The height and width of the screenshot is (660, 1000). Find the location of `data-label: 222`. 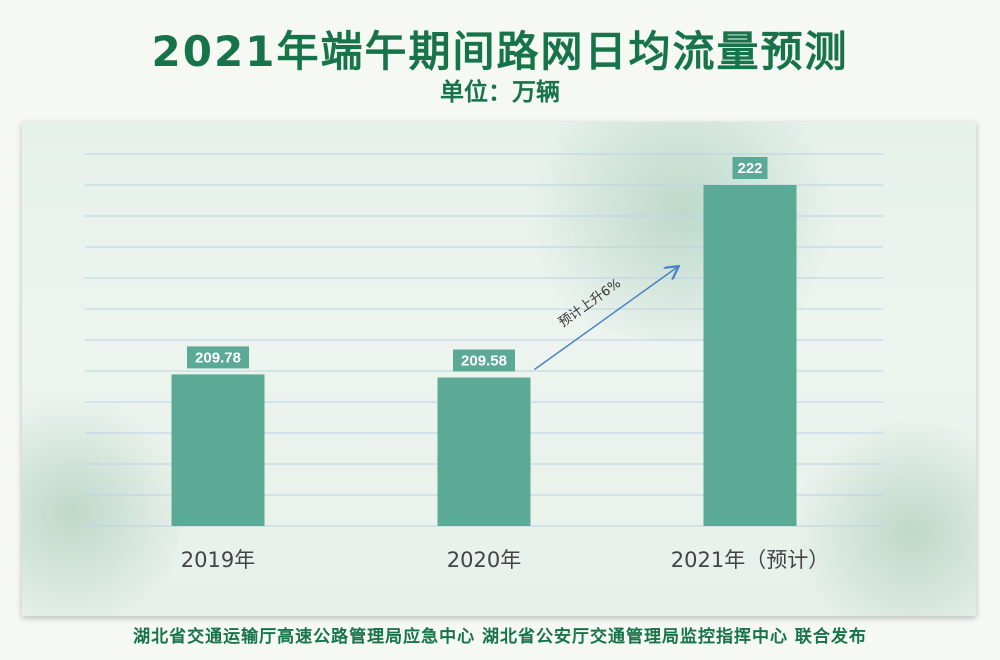

data-label: 222 is located at coordinates (749, 168).